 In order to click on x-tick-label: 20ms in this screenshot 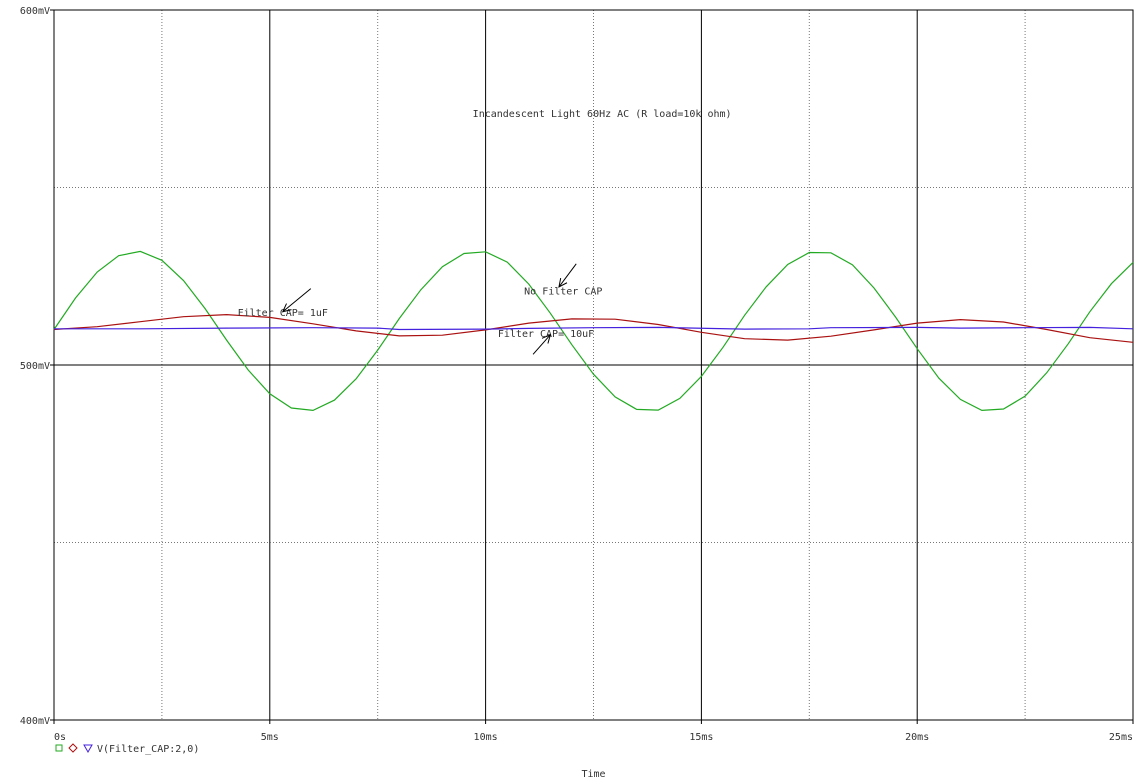, I will do `click(917, 737)`.